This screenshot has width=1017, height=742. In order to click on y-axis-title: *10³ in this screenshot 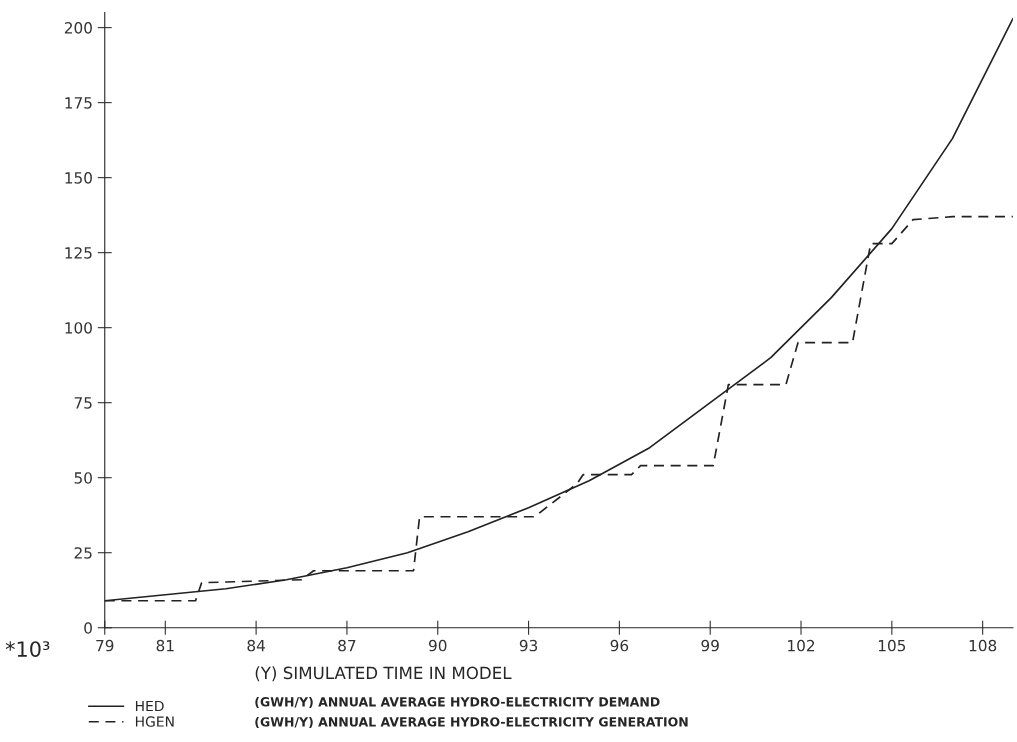, I will do `click(27, 649)`.